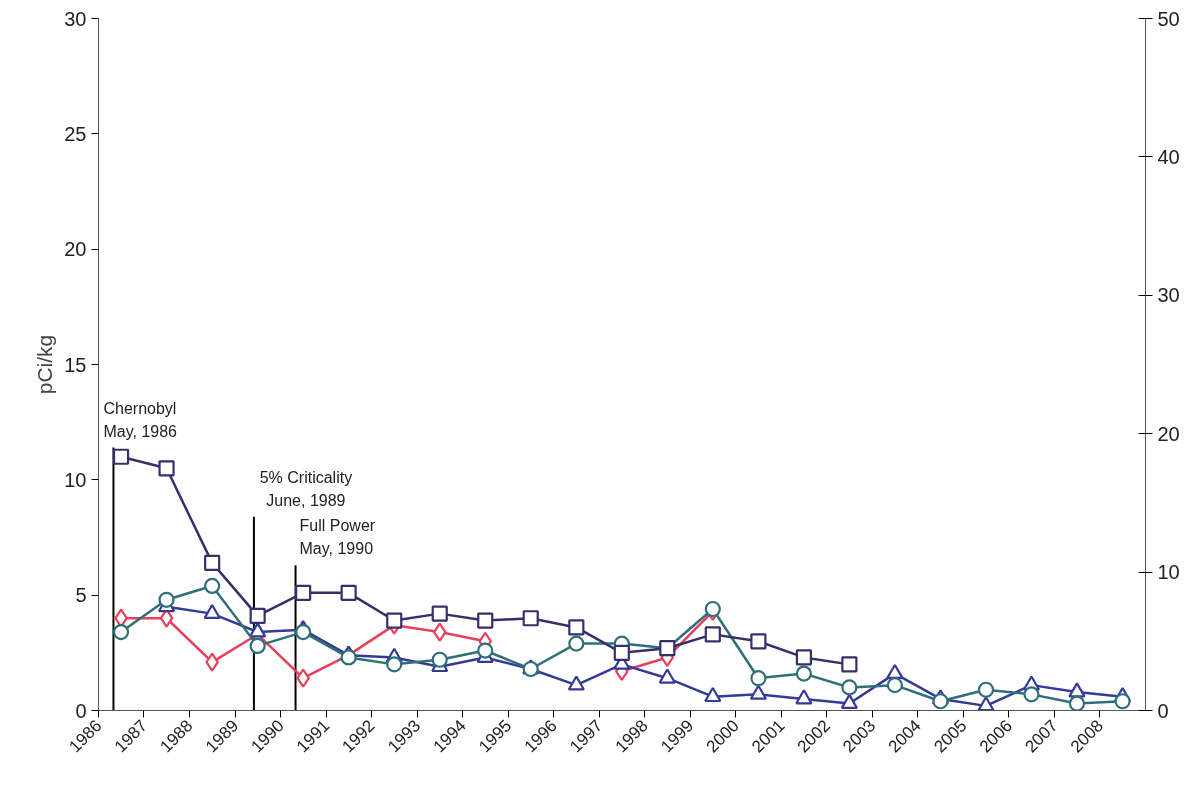 The image size is (1201, 790). I want to click on y2-tick-label: 20, so click(1168, 433).